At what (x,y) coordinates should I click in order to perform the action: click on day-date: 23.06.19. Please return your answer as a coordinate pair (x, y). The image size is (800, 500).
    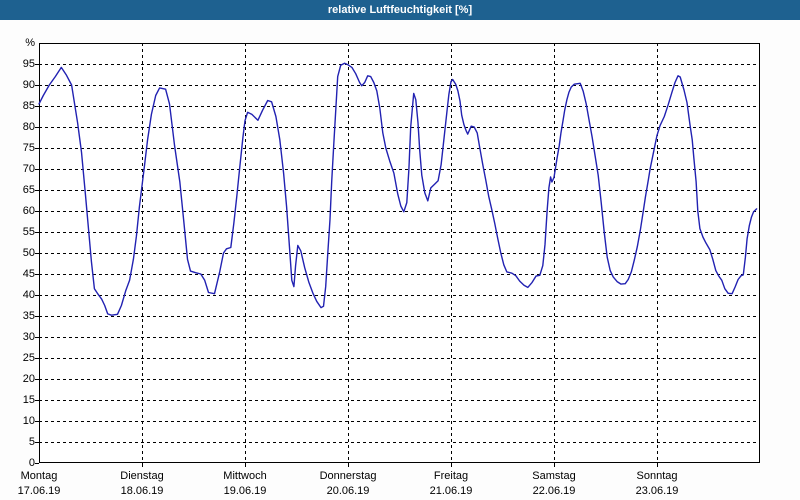
    Looking at the image, I should click on (657, 491).